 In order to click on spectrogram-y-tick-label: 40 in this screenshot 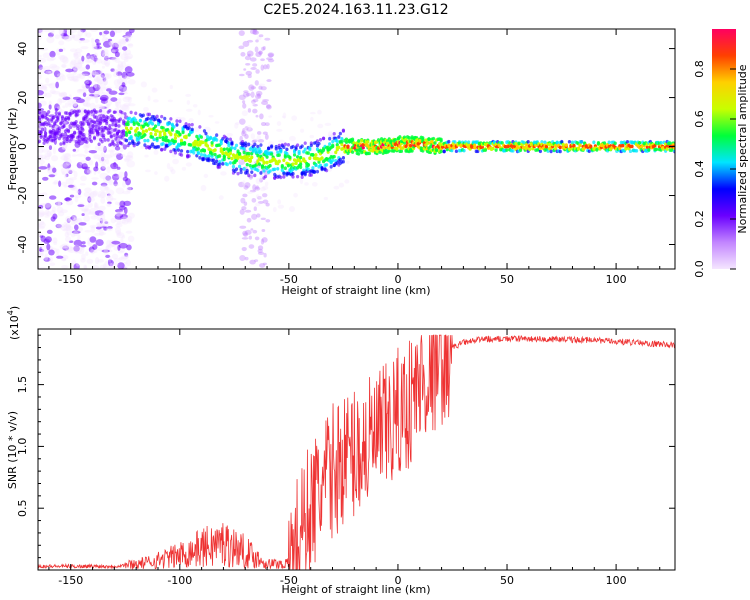, I will do `click(22, 49)`.